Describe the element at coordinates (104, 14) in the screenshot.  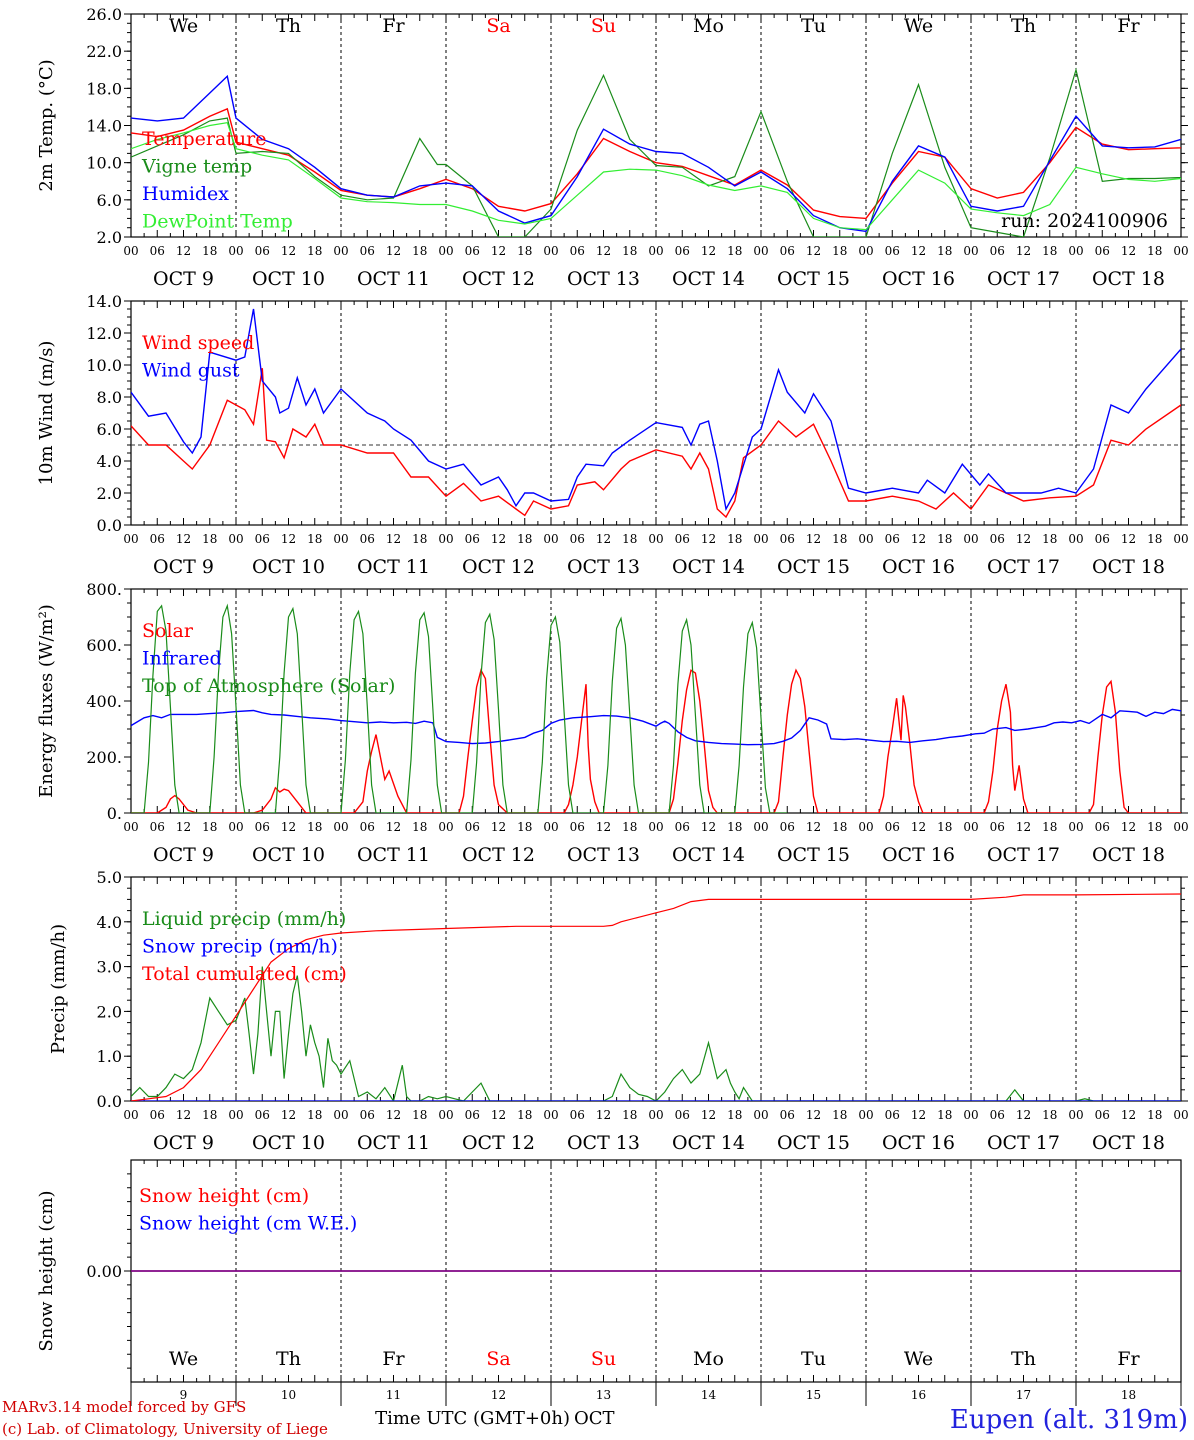
I see `y-tick-label: 26.0` at that location.